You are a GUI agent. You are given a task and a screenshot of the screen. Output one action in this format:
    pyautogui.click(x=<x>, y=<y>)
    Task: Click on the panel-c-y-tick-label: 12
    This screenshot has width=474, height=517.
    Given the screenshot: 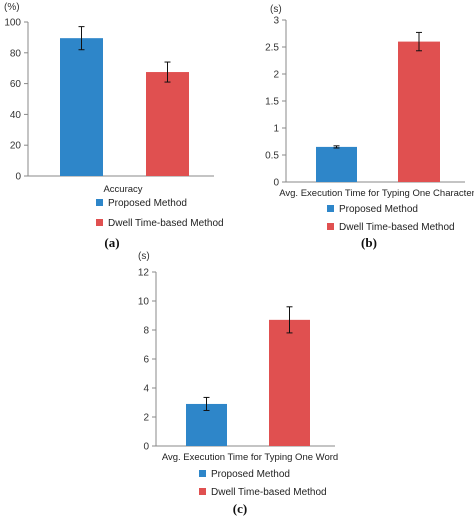 What is the action you would take?
    pyautogui.click(x=144, y=273)
    